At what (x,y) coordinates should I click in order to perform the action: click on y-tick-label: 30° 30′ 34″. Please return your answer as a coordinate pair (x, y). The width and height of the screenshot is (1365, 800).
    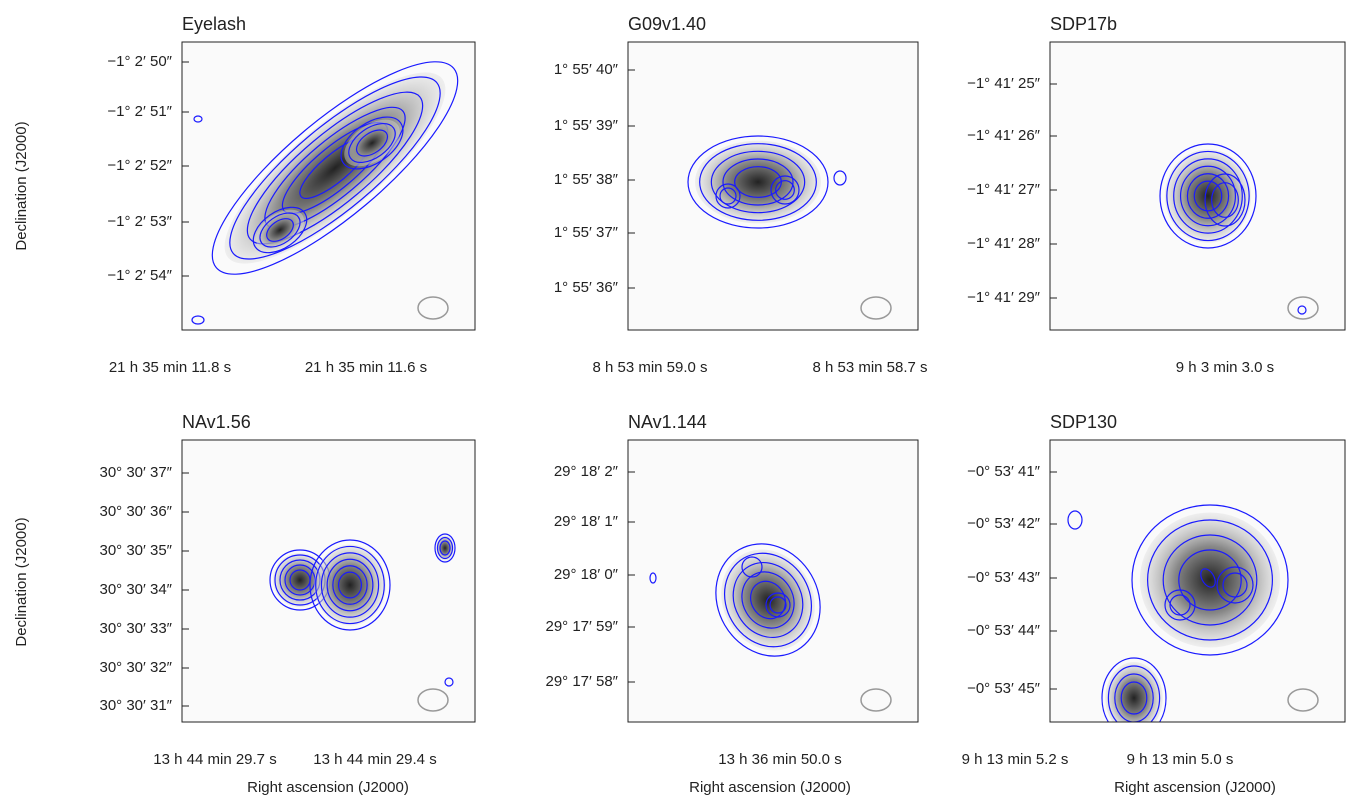
    Looking at the image, I should click on (135, 589).